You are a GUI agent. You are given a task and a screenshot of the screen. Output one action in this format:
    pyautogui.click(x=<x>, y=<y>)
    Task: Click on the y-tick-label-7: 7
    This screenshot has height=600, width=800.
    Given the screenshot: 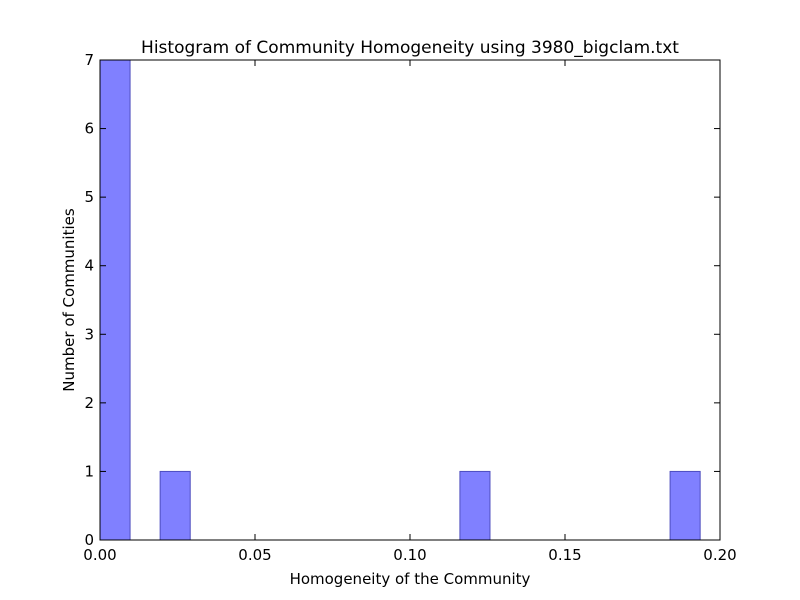 What is the action you would take?
    pyautogui.click(x=89, y=60)
    